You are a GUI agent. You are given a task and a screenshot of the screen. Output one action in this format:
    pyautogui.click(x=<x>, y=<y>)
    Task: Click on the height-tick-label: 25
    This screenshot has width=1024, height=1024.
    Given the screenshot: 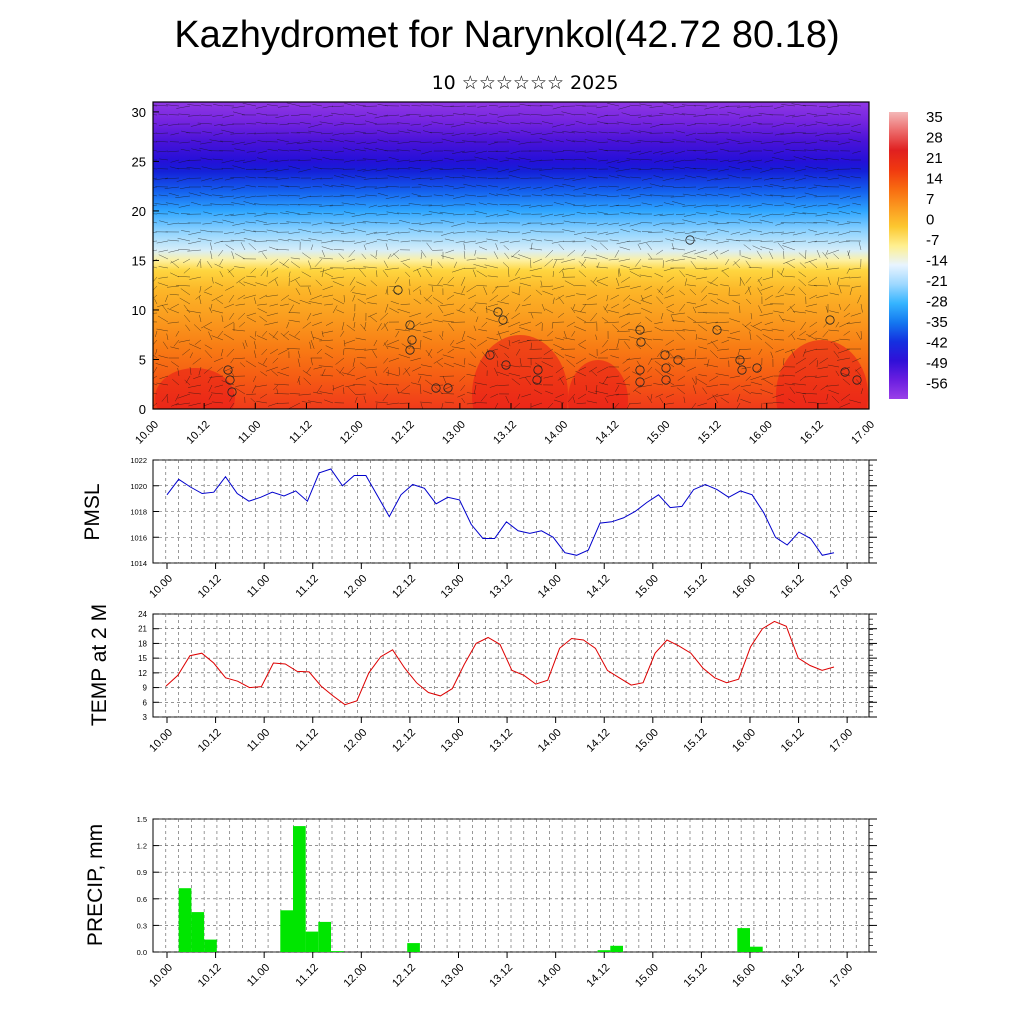 What is the action you would take?
    pyautogui.click(x=139, y=161)
    